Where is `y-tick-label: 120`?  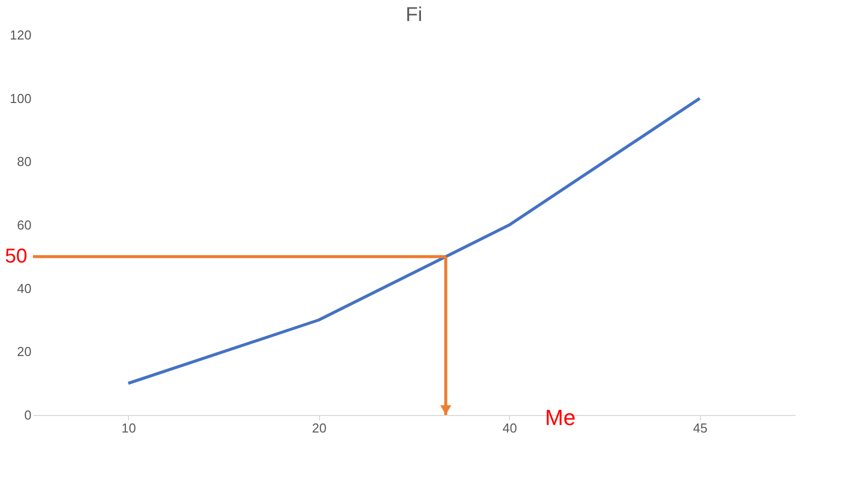
y-tick-label: 120 is located at coordinates (21, 35).